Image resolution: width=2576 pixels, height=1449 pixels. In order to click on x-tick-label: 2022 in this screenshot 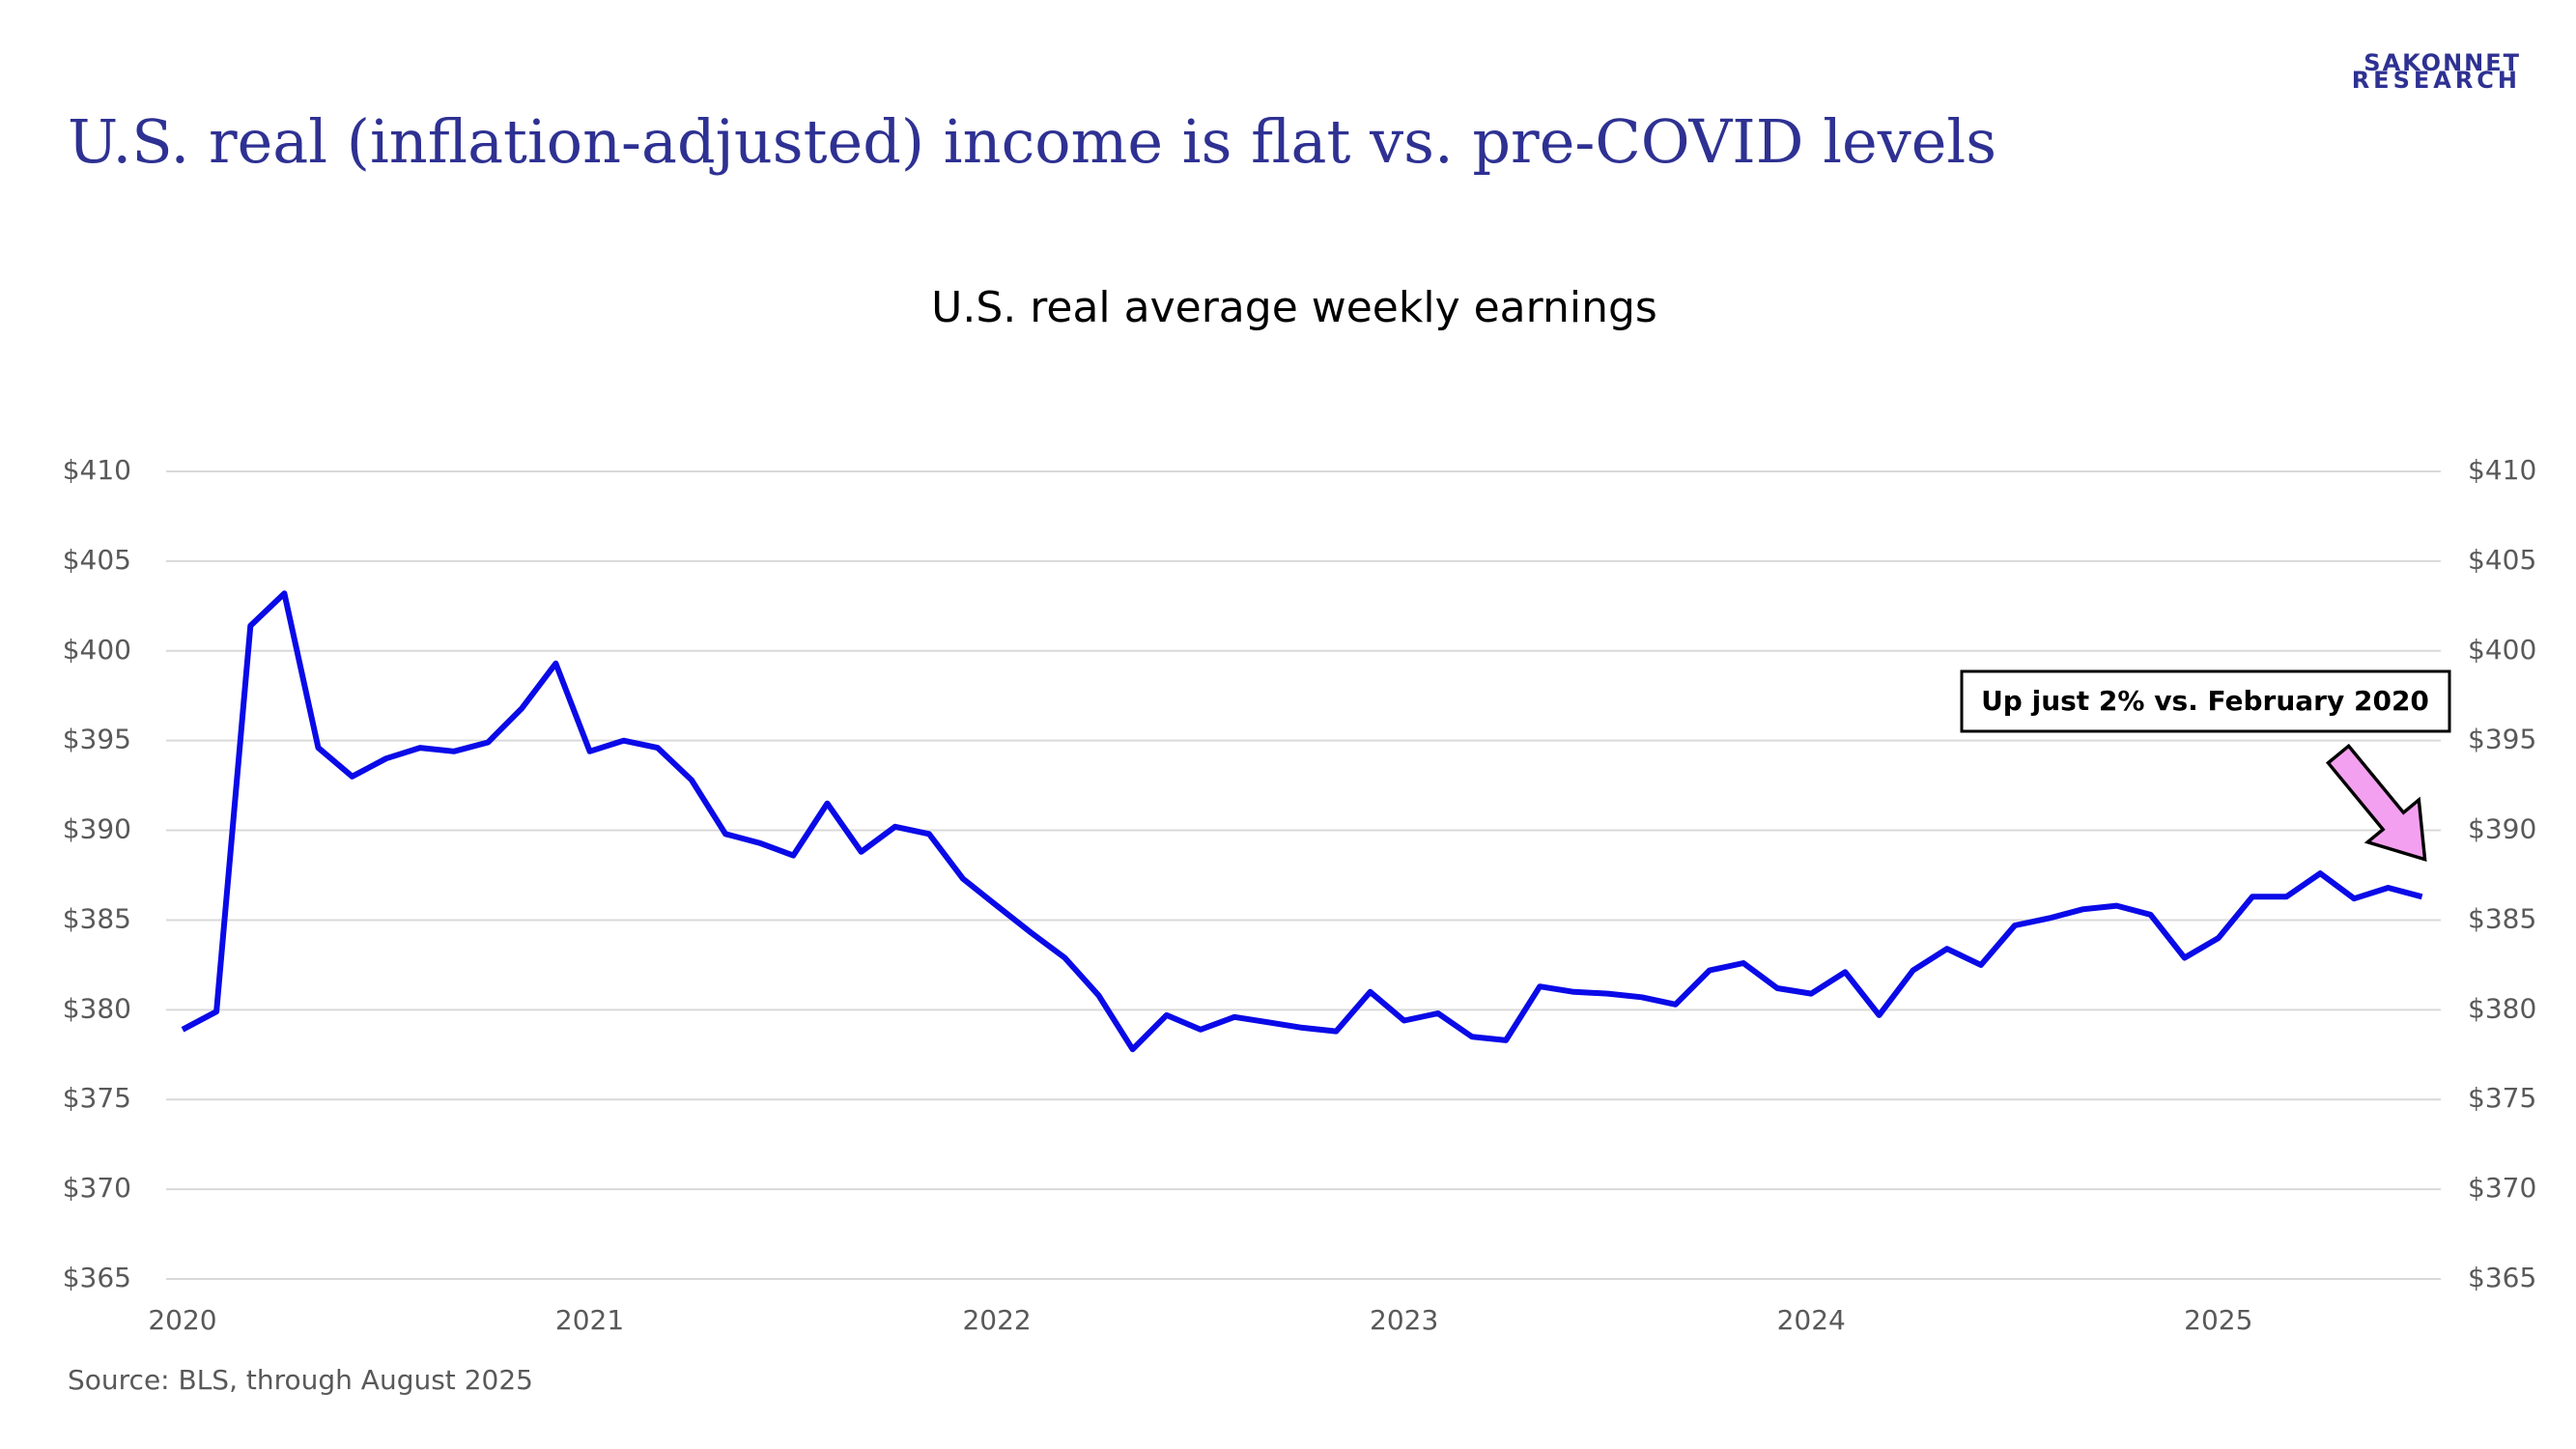, I will do `click(997, 1320)`.